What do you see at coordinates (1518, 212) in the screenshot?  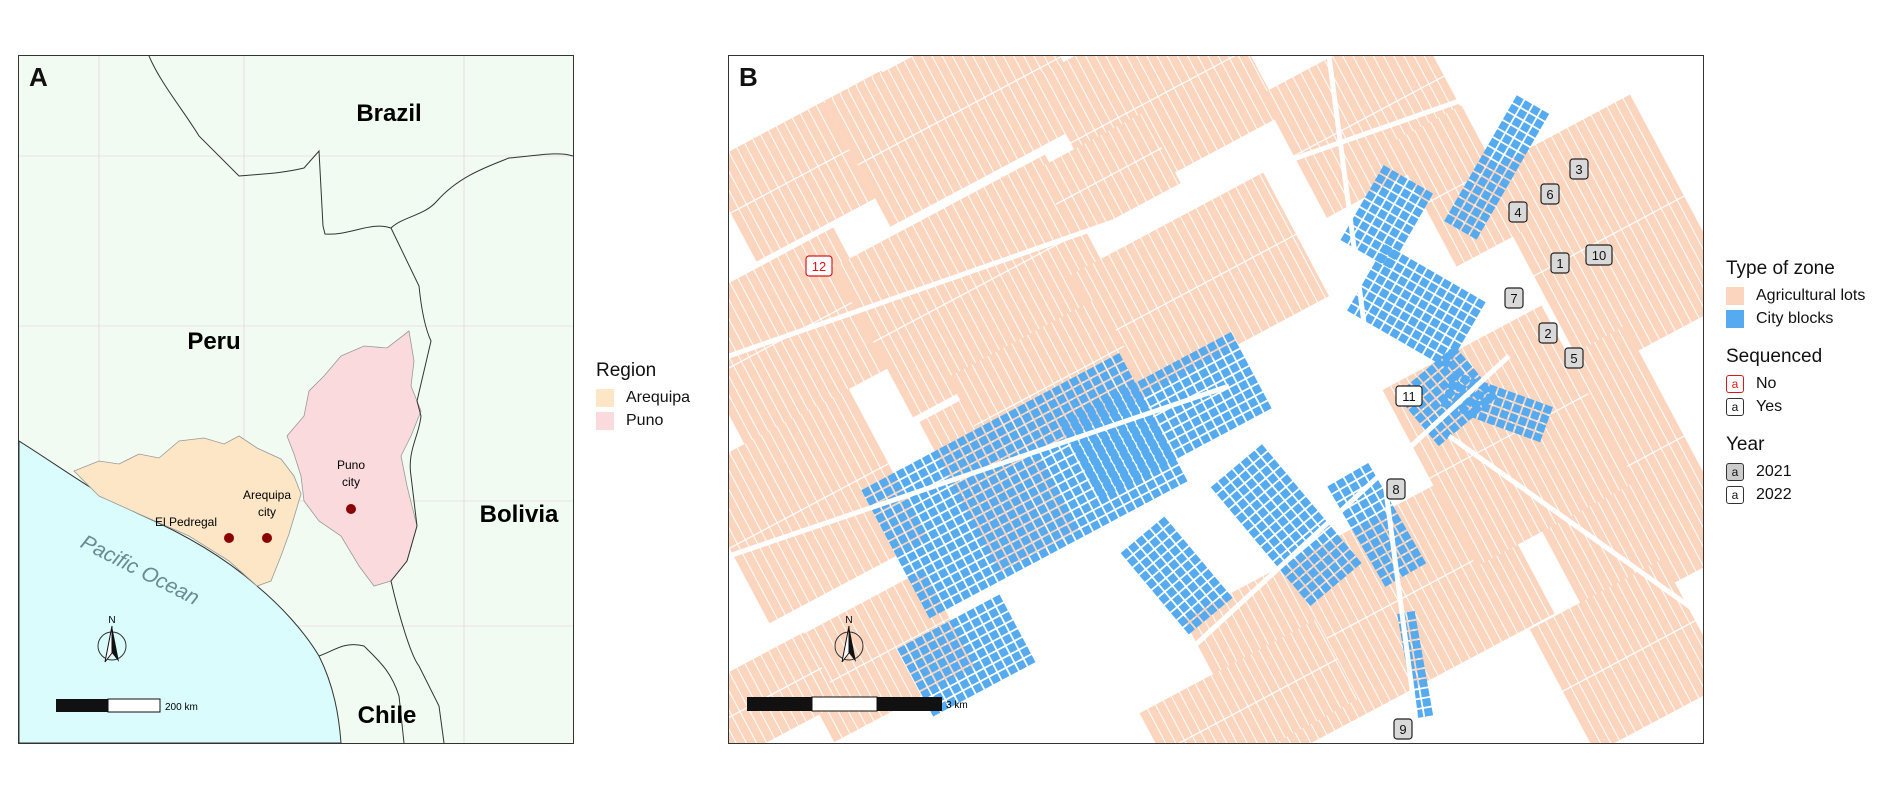 I see `sample-marker: 4` at bounding box center [1518, 212].